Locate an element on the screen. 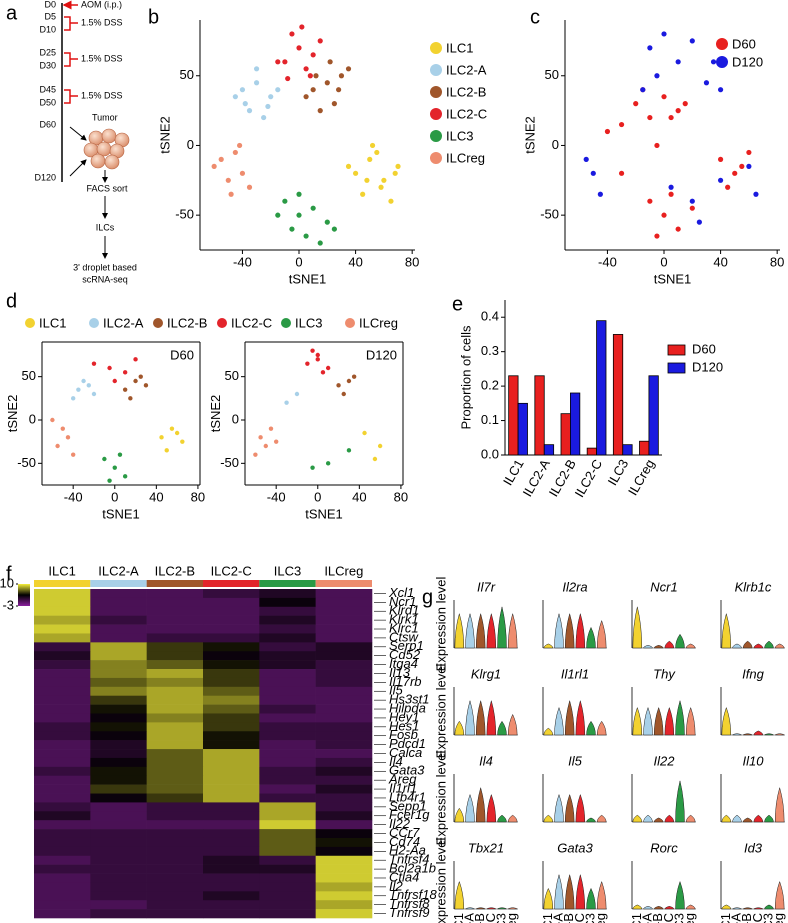  gene-title: Il2ra is located at coordinates (574, 586).